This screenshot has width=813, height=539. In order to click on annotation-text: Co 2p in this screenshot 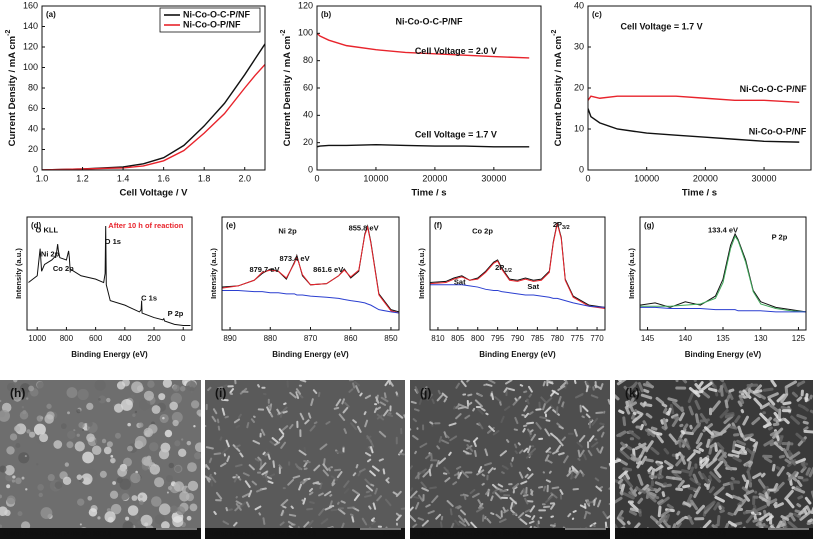, I will do `click(63, 268)`.